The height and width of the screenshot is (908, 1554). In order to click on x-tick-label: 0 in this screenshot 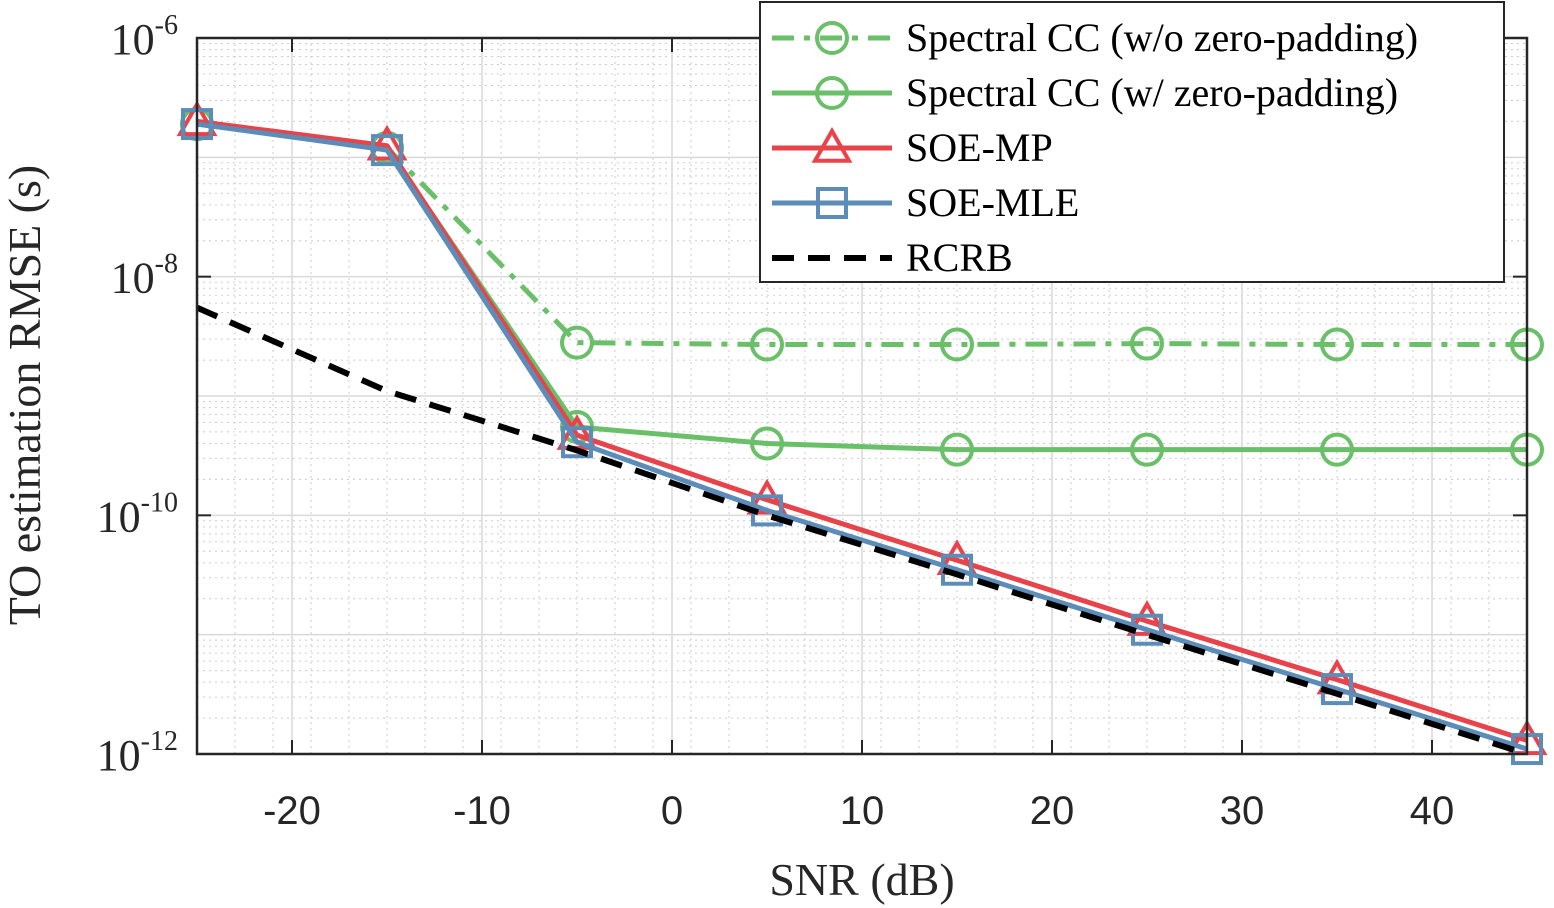, I will do `click(672, 811)`.